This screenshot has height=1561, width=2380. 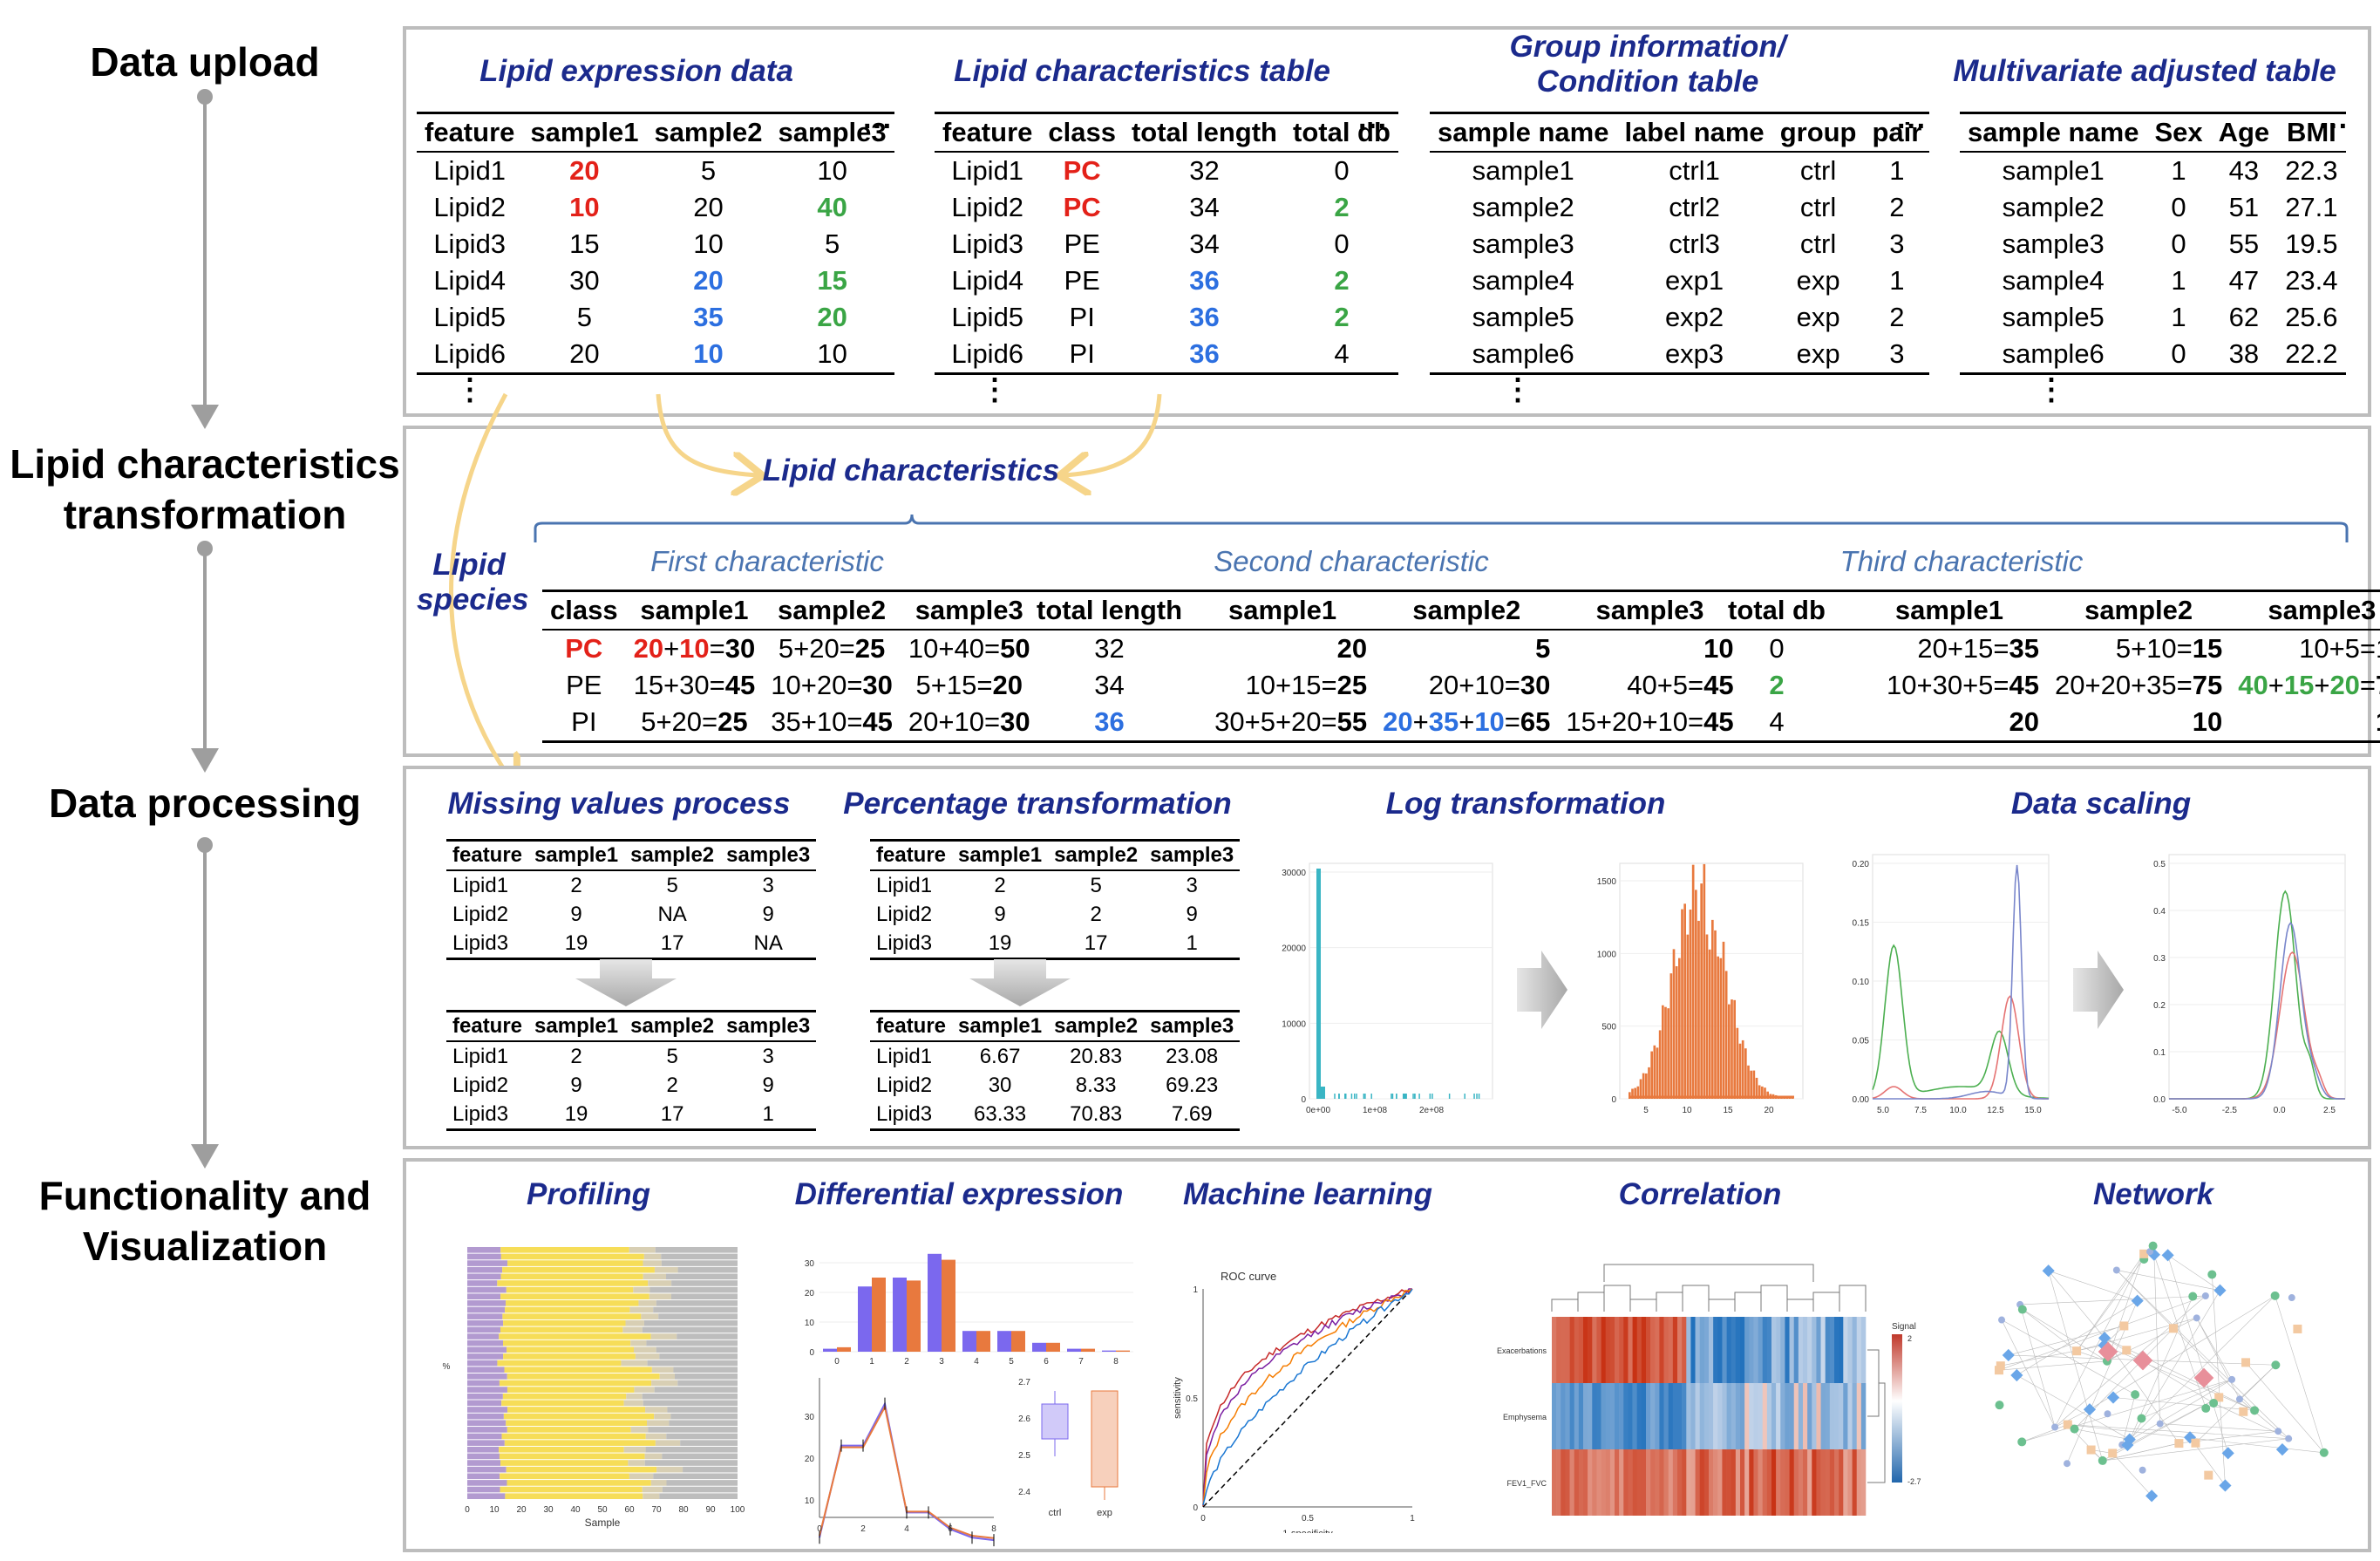 I want to click on cell: 1, so click(x=768, y=1115).